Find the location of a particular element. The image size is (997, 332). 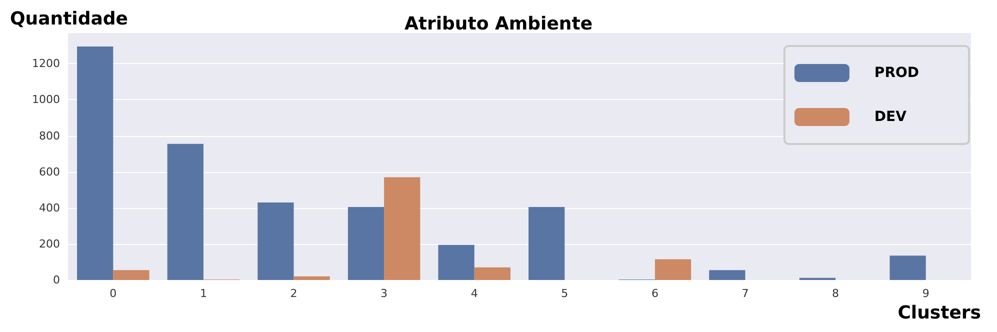

x-tick-label: 7 is located at coordinates (745, 293).